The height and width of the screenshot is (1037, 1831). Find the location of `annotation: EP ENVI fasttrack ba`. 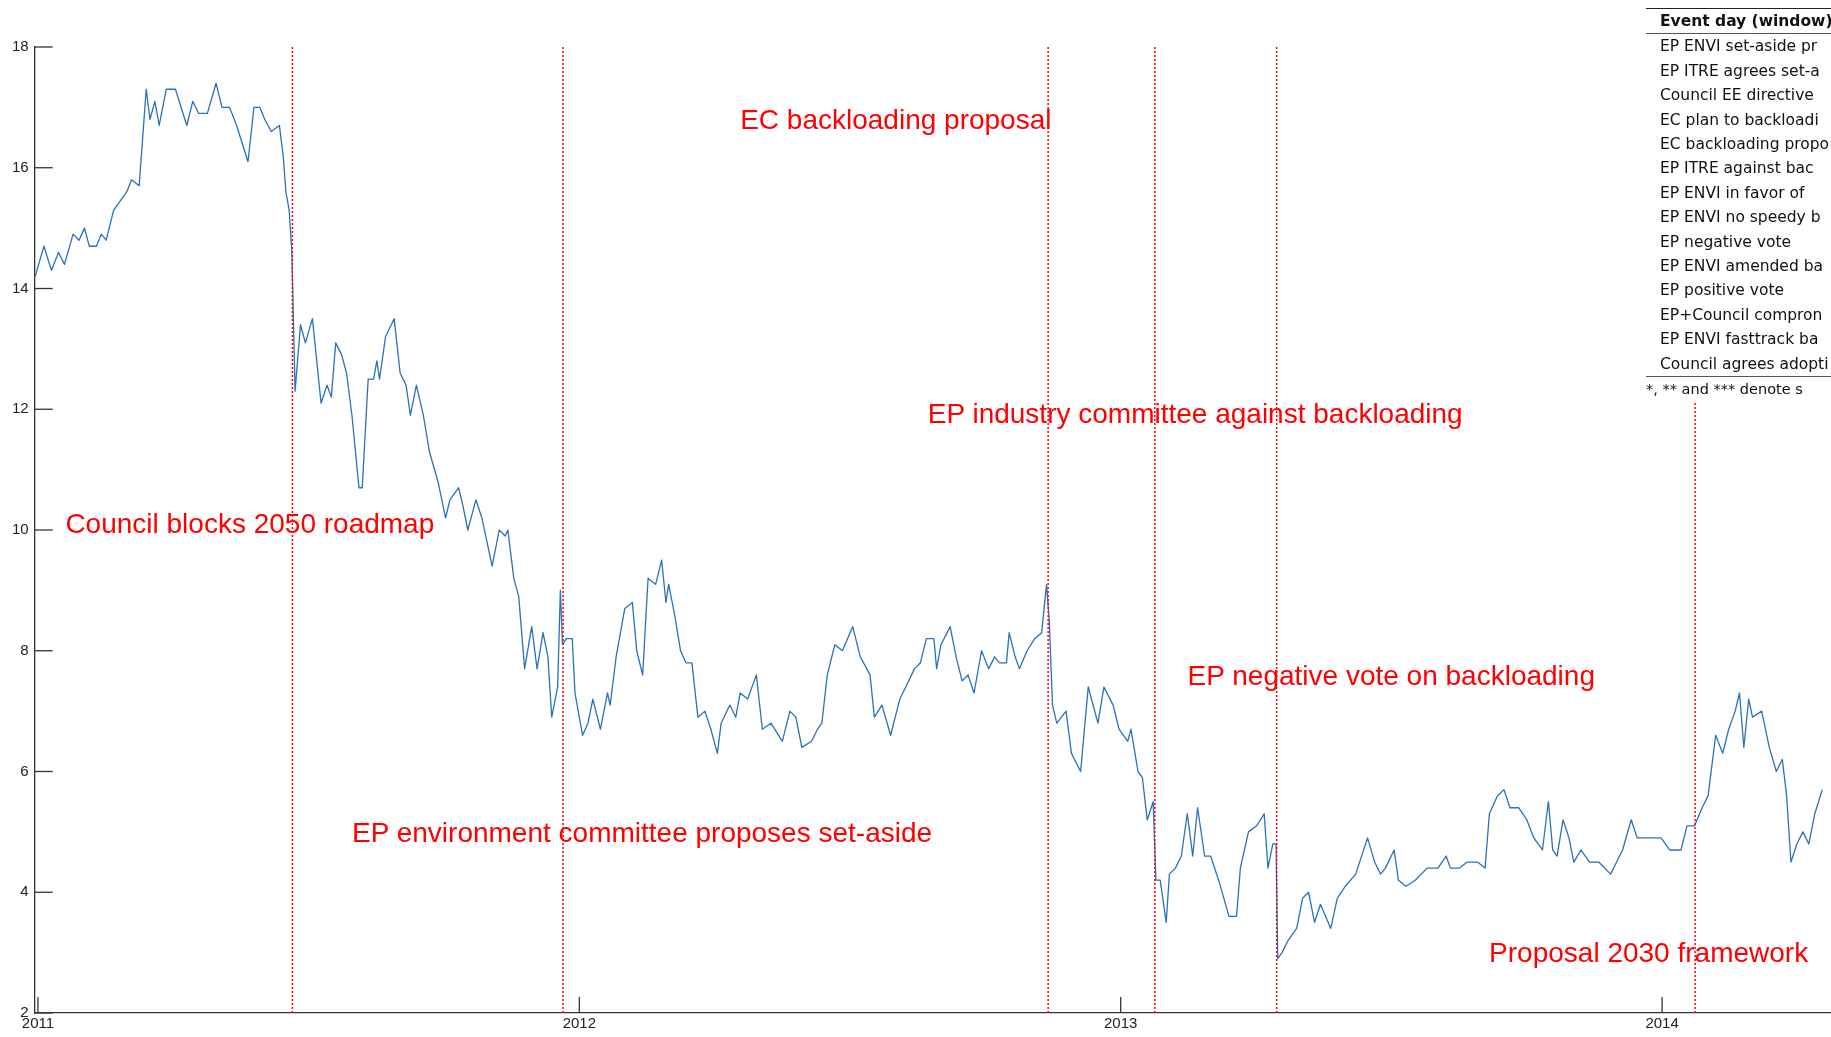

annotation: EP ENVI fasttrack ba is located at coordinates (1739, 340).